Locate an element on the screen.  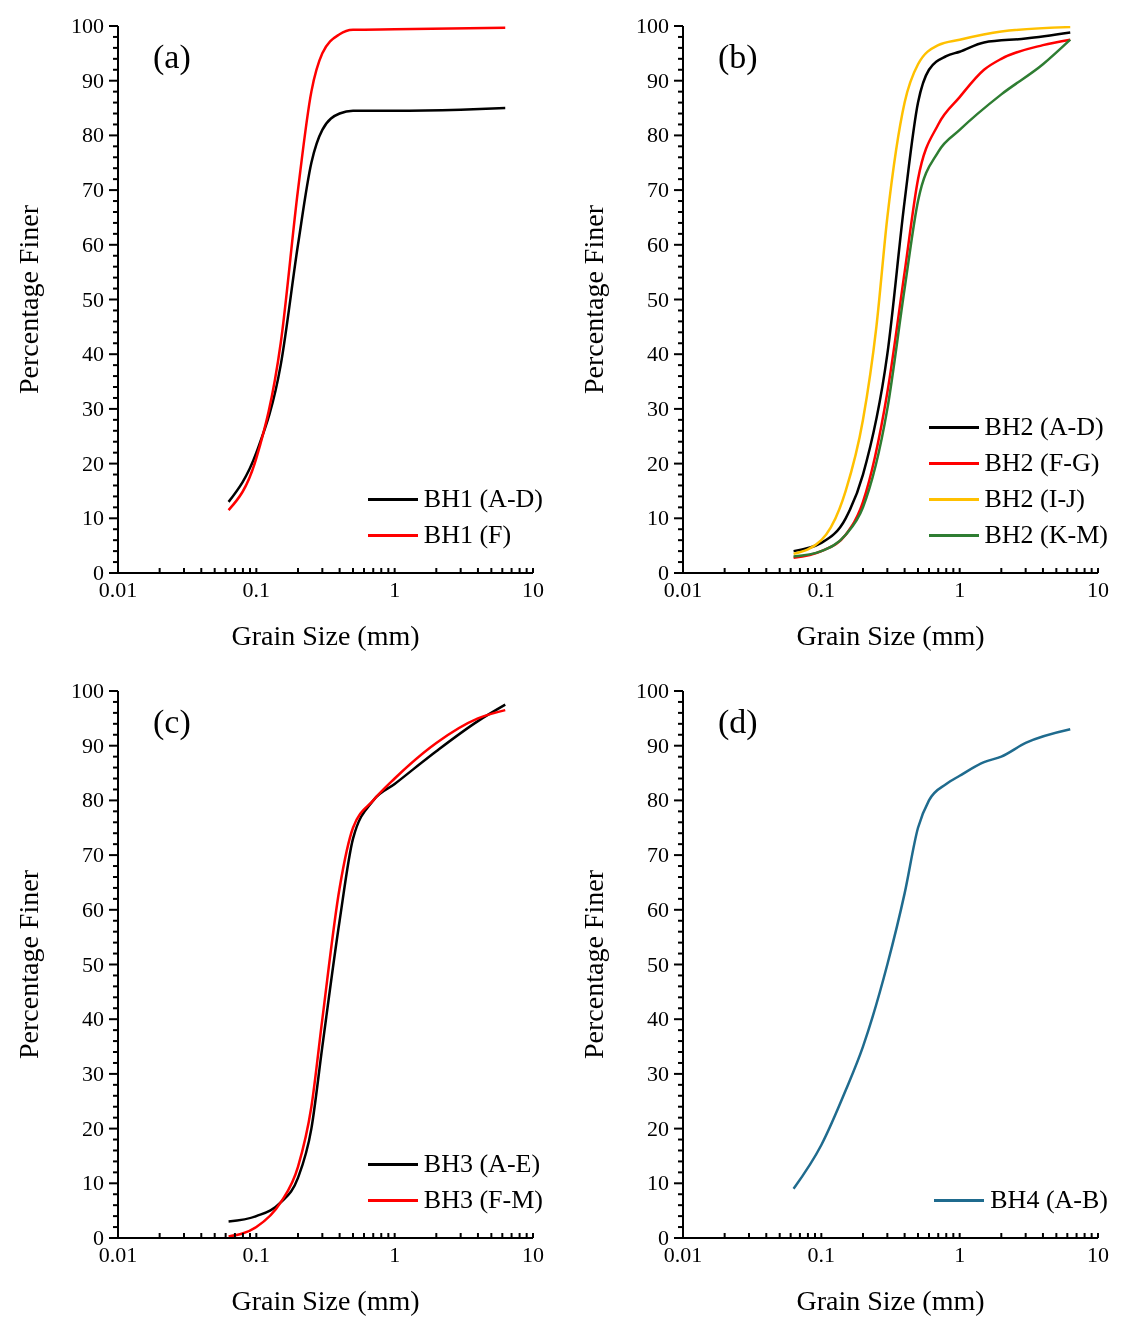
legend-label: BH2 (A-D) is located at coordinates (1044, 427).